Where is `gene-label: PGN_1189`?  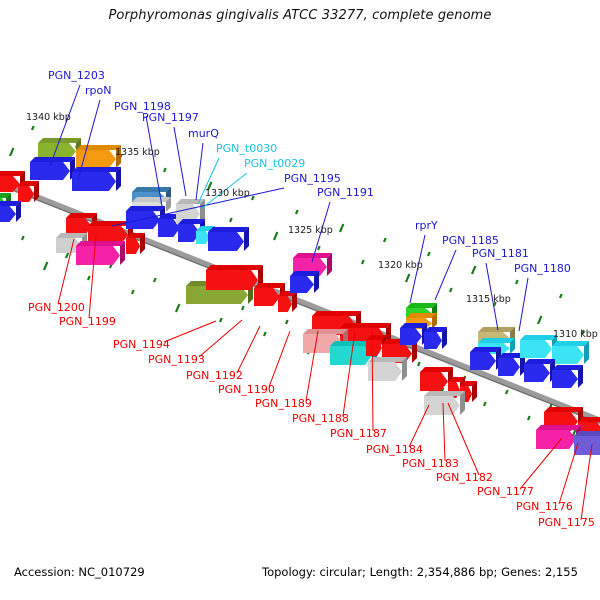
gene-label: PGN_1189 is located at coordinates (283, 403).